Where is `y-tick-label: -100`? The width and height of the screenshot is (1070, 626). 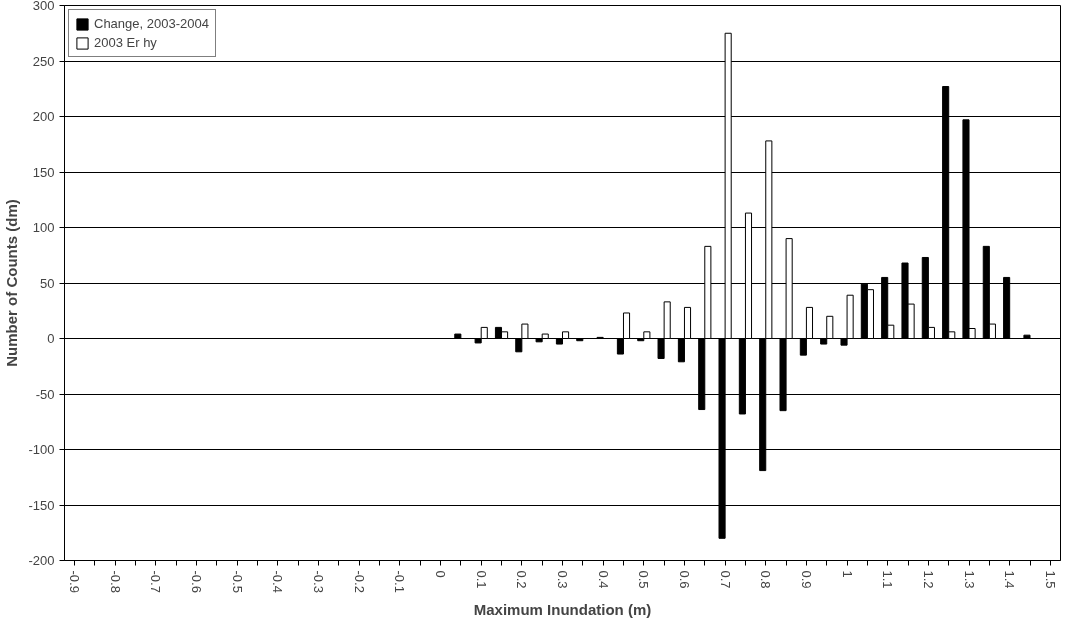 y-tick-label: -100 is located at coordinates (41, 449).